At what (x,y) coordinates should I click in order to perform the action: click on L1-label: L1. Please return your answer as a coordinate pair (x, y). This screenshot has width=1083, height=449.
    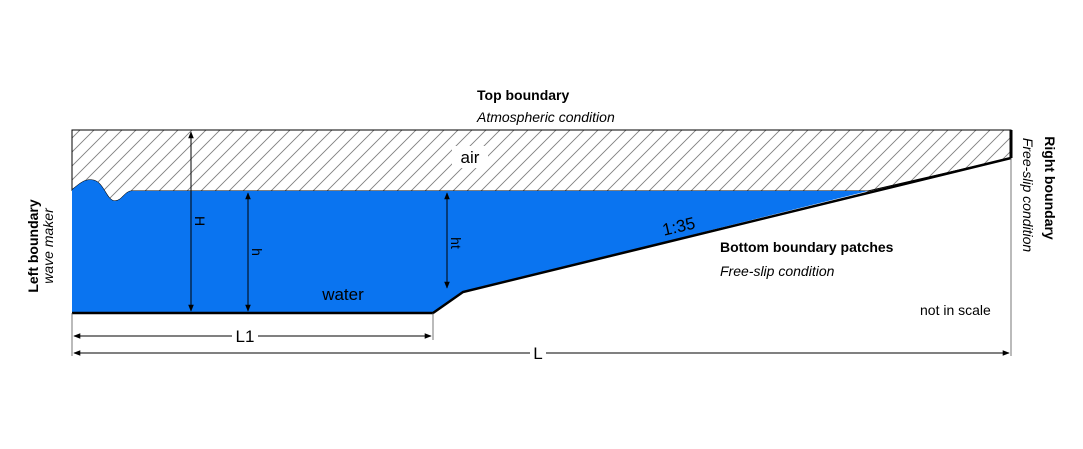
    Looking at the image, I should click on (245, 336).